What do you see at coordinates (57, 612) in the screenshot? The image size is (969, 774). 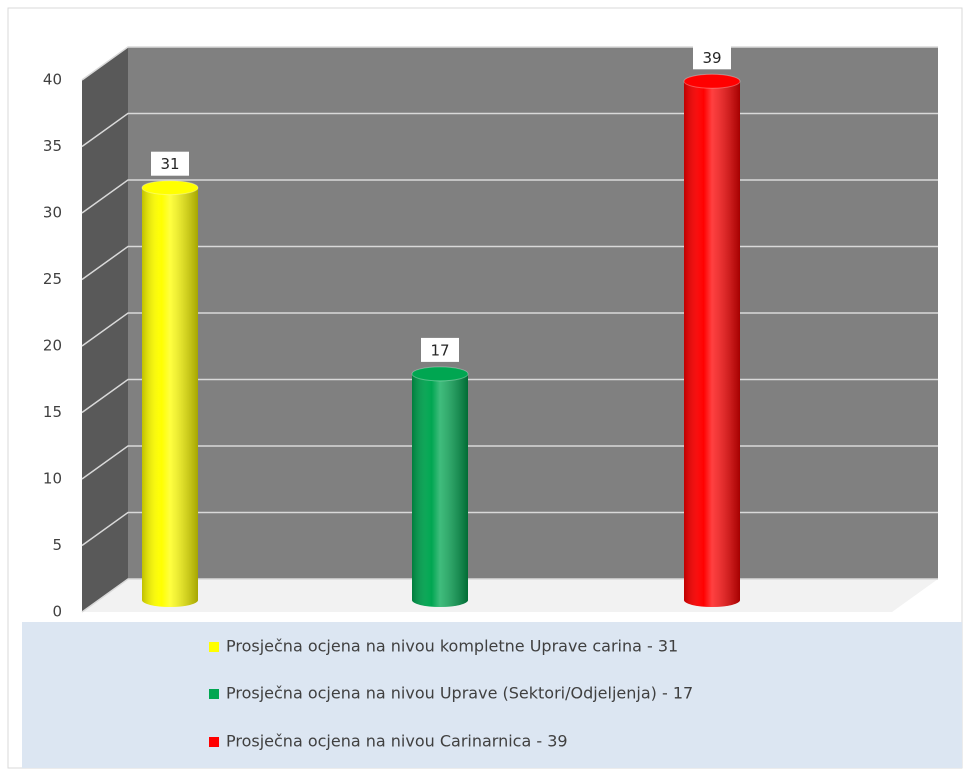 I see `y-tick-label: 0` at bounding box center [57, 612].